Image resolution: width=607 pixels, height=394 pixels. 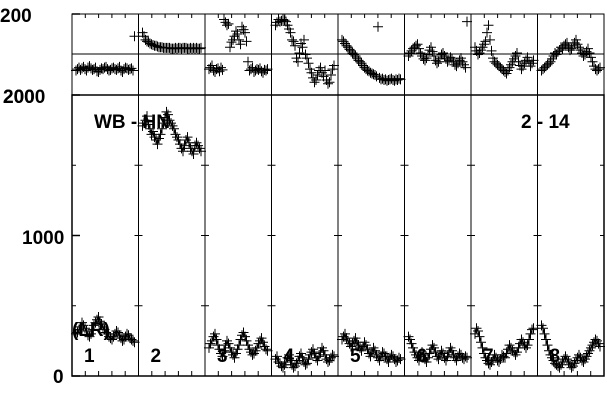 What do you see at coordinates (555, 356) in the screenshot?
I see `panel-label-8: 8` at bounding box center [555, 356].